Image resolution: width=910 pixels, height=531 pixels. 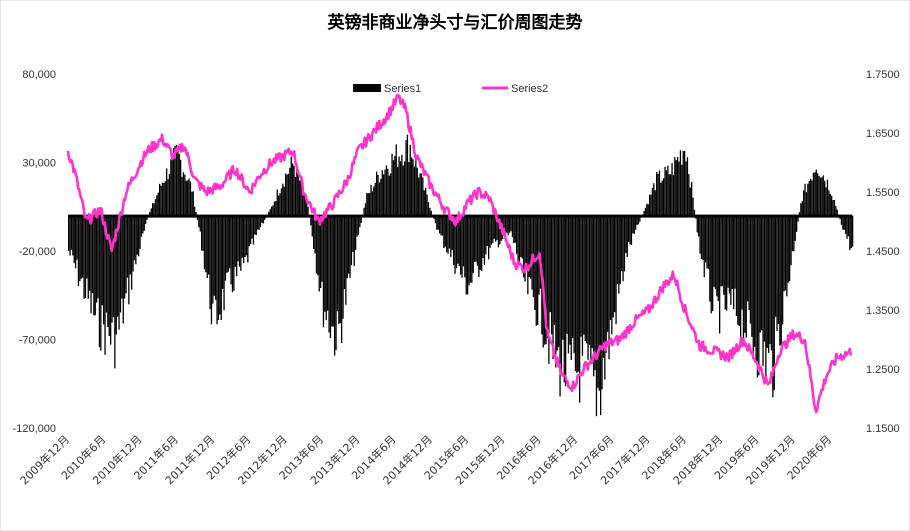 I want to click on chart-title: 英镑非商业净头寸与汇价周图走势, so click(x=455, y=22).